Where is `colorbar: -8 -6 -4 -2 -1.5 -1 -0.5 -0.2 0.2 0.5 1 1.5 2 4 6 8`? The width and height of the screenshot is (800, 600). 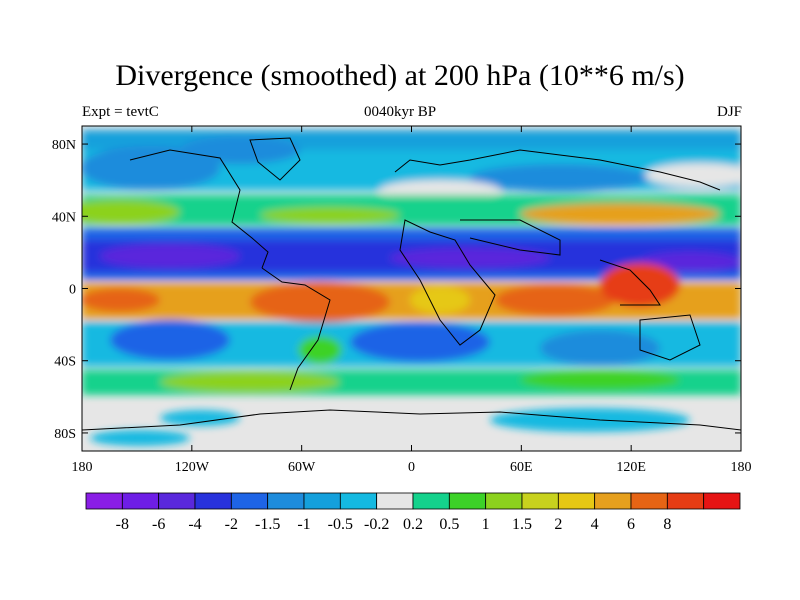
colorbar: -8 -6 -4 -2 -1.5 -1 -0.5 -0.2 0.2 0.5 1 1.5 2 4 6 8 is located at coordinates (413, 512).